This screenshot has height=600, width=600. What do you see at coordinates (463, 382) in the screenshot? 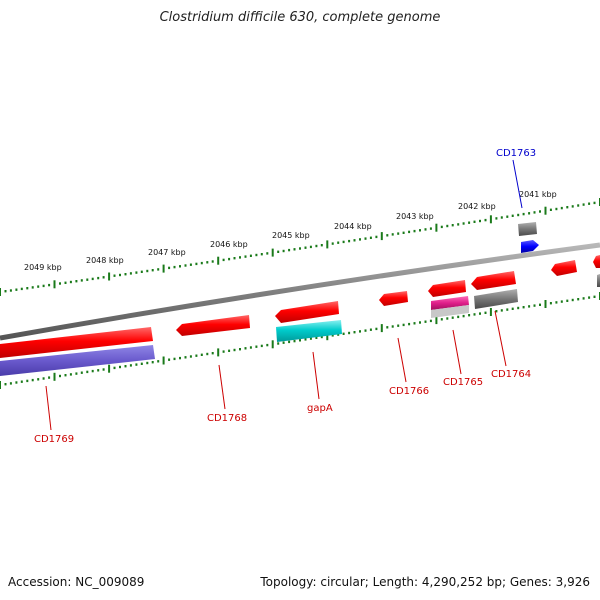
I see `gene-label-cd1765: CD1765` at bounding box center [463, 382].